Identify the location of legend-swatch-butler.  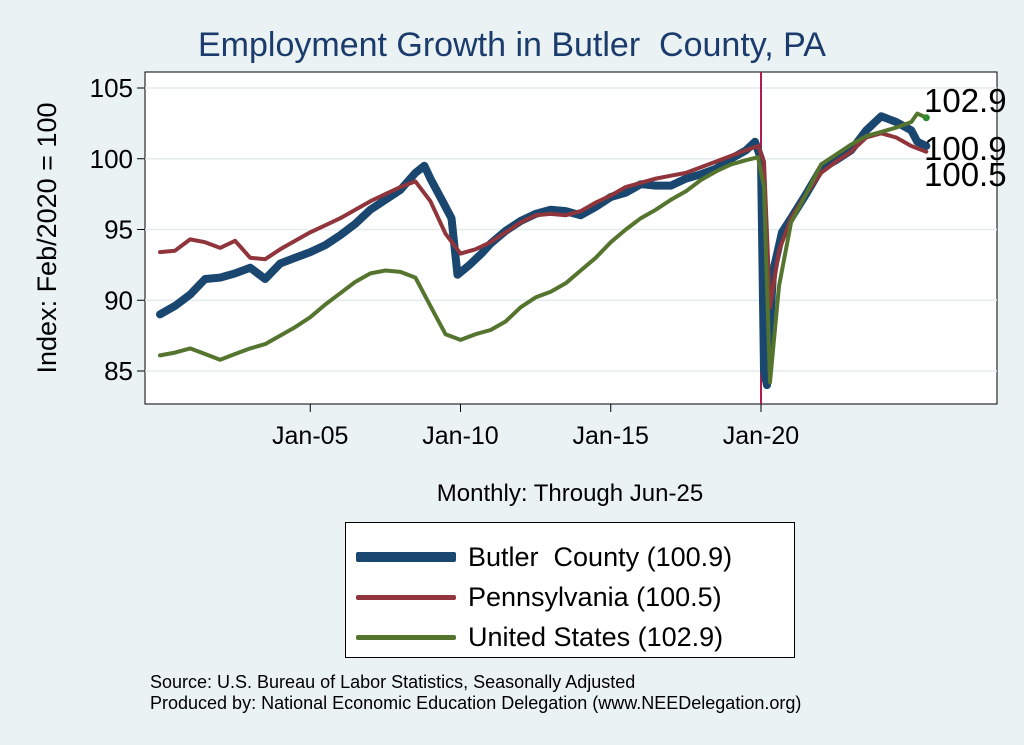
(406, 557).